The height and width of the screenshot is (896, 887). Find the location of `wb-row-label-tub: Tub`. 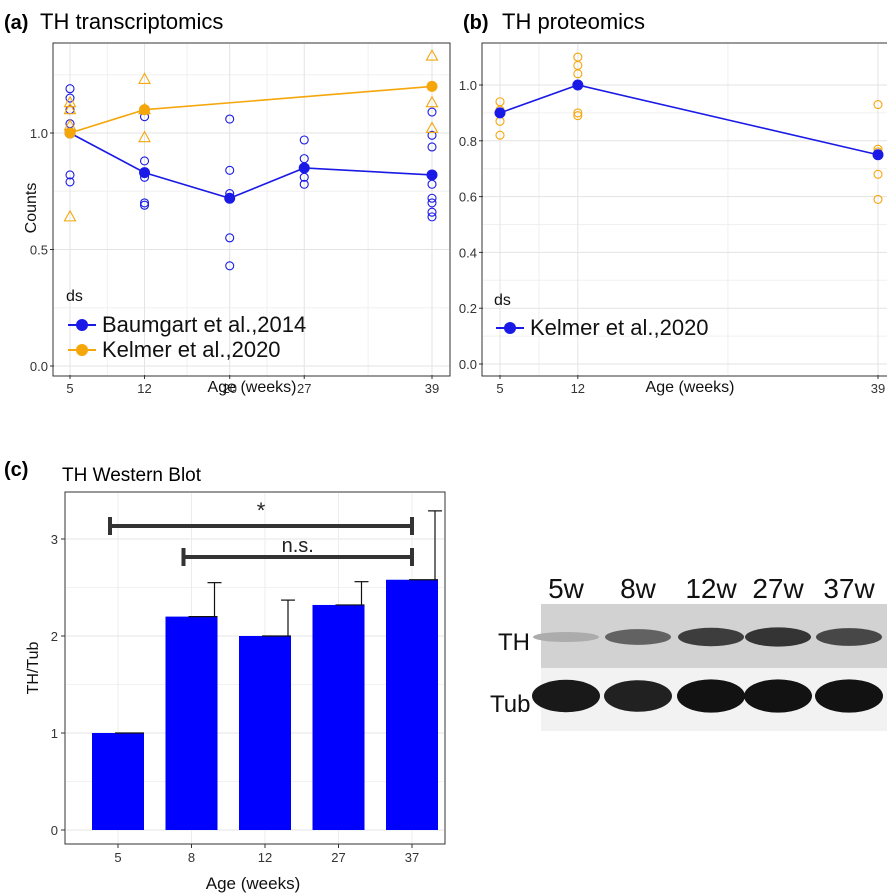

wb-row-label-tub: Tub is located at coordinates (510, 704).